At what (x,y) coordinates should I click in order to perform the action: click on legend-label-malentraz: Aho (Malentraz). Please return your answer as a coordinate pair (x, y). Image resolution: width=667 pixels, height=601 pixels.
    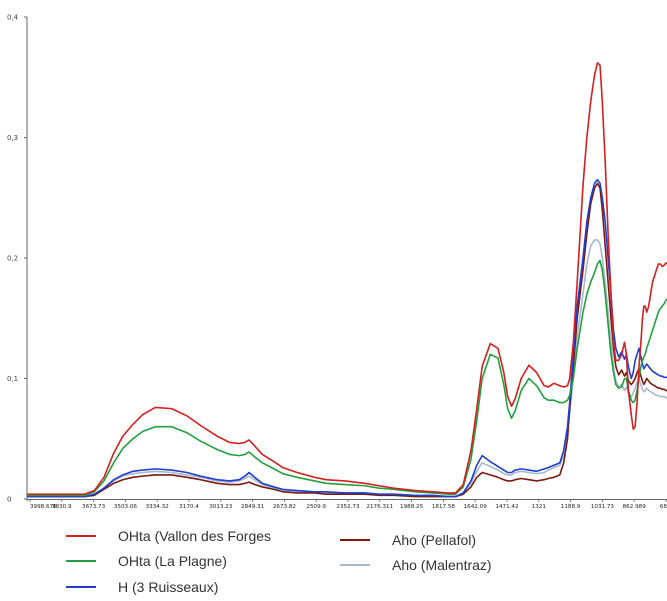
    Looking at the image, I should click on (442, 565).